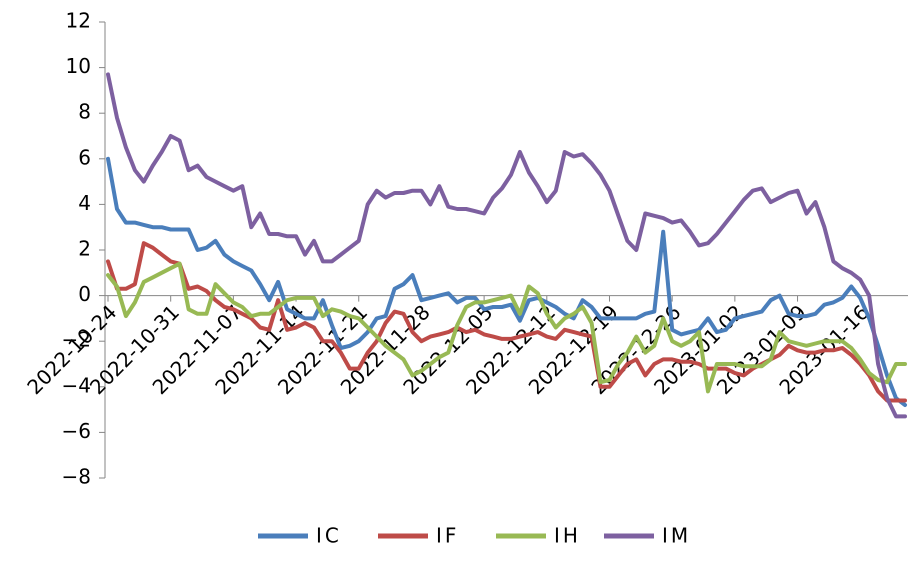 The width and height of the screenshot is (921, 561). I want to click on y-tick-label: 12, so click(78, 21).